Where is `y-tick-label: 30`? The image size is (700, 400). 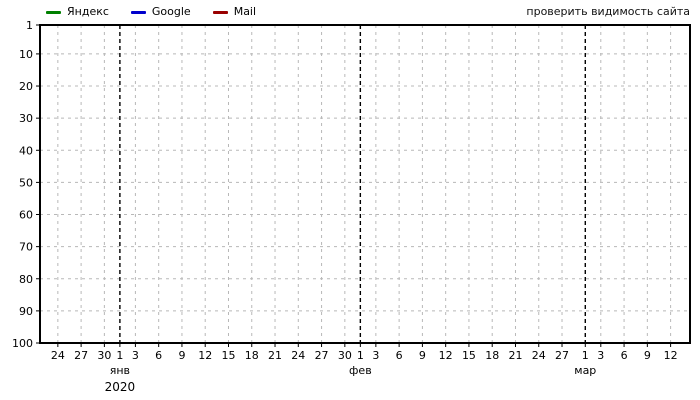
y-tick-label: 30 is located at coordinates (26, 118).